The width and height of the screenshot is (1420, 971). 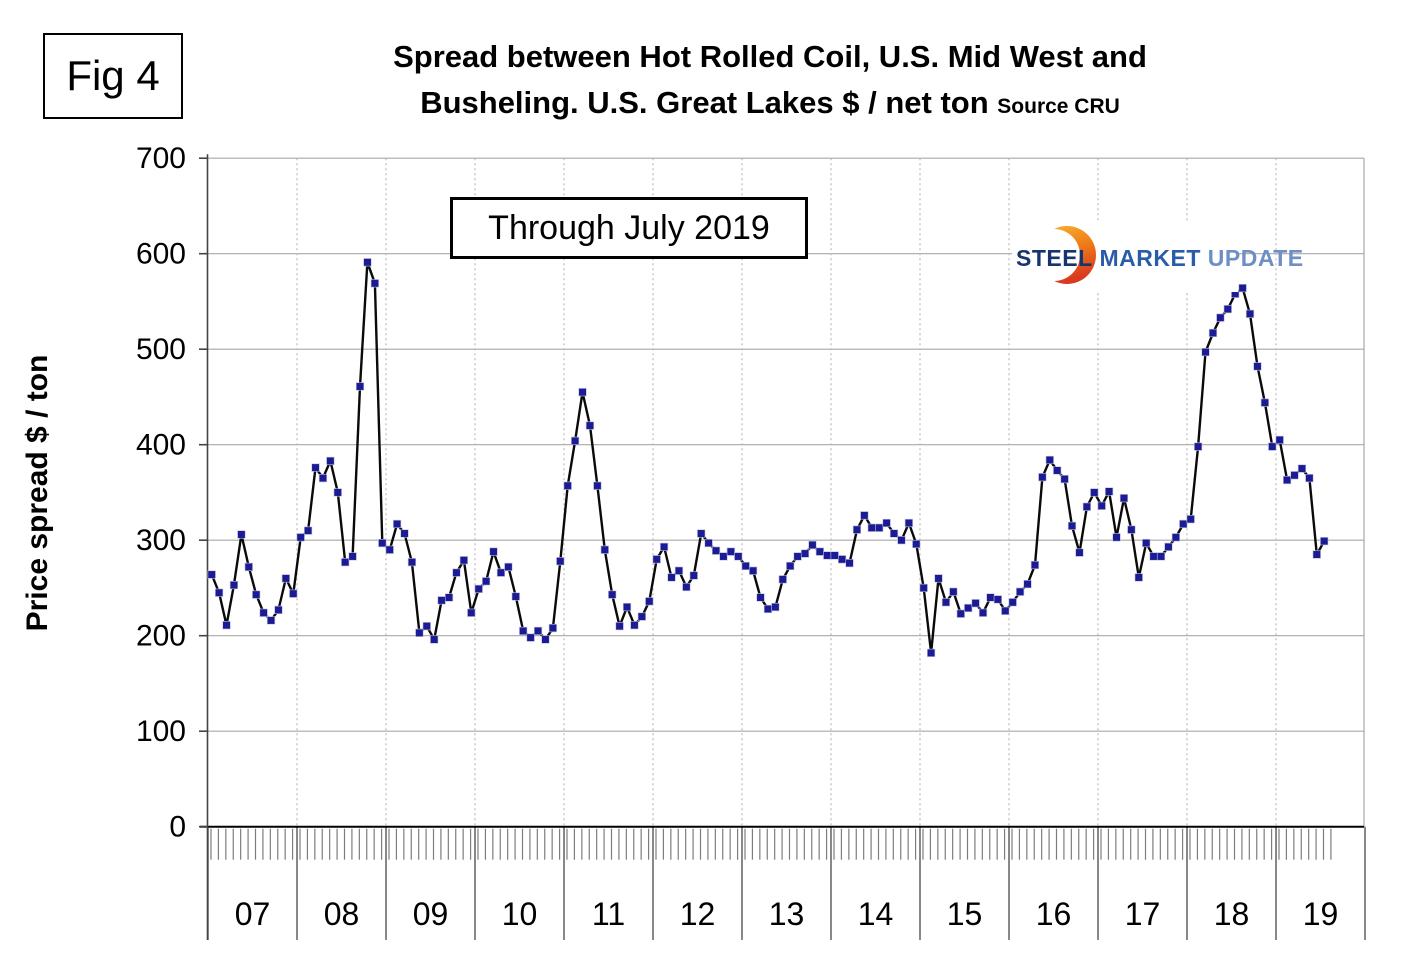 I want to click on x-year-label: 16, so click(x=1054, y=914).